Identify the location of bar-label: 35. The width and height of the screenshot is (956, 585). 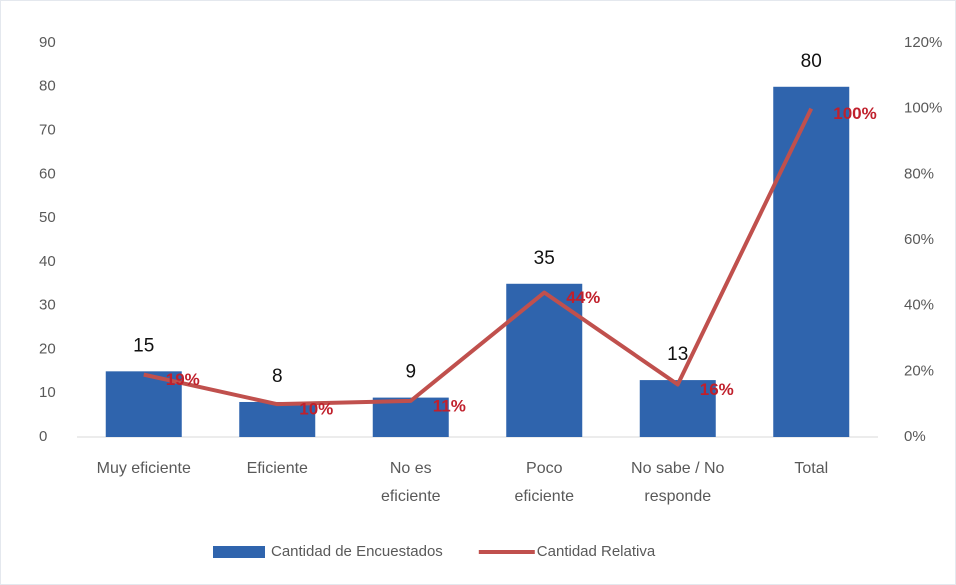
(544, 258).